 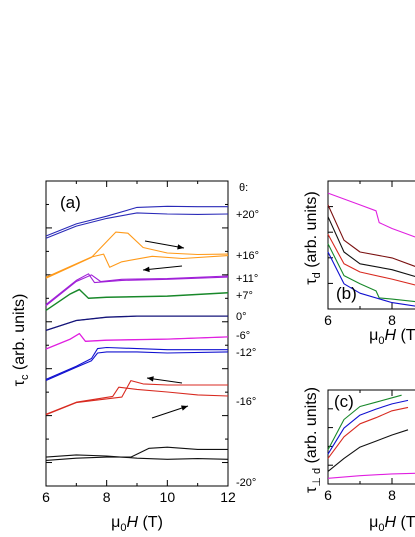 I want to click on panel-b: 68 (b) μ0H (T) τd (arb. units), so click(x=359, y=263).